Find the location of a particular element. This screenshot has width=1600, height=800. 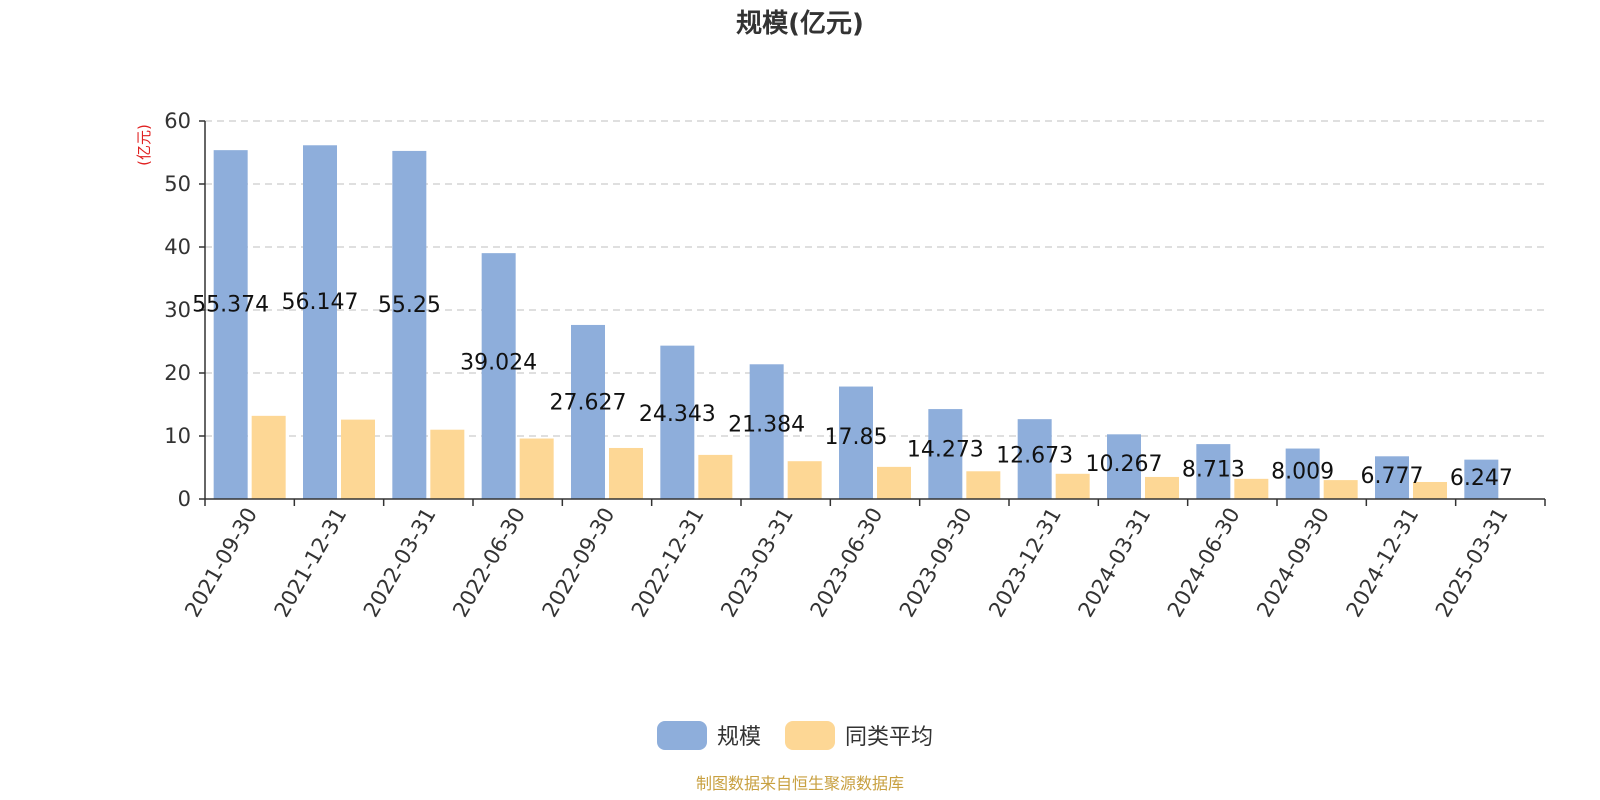

bar-data-label: 8.713 is located at coordinates (1213, 469).